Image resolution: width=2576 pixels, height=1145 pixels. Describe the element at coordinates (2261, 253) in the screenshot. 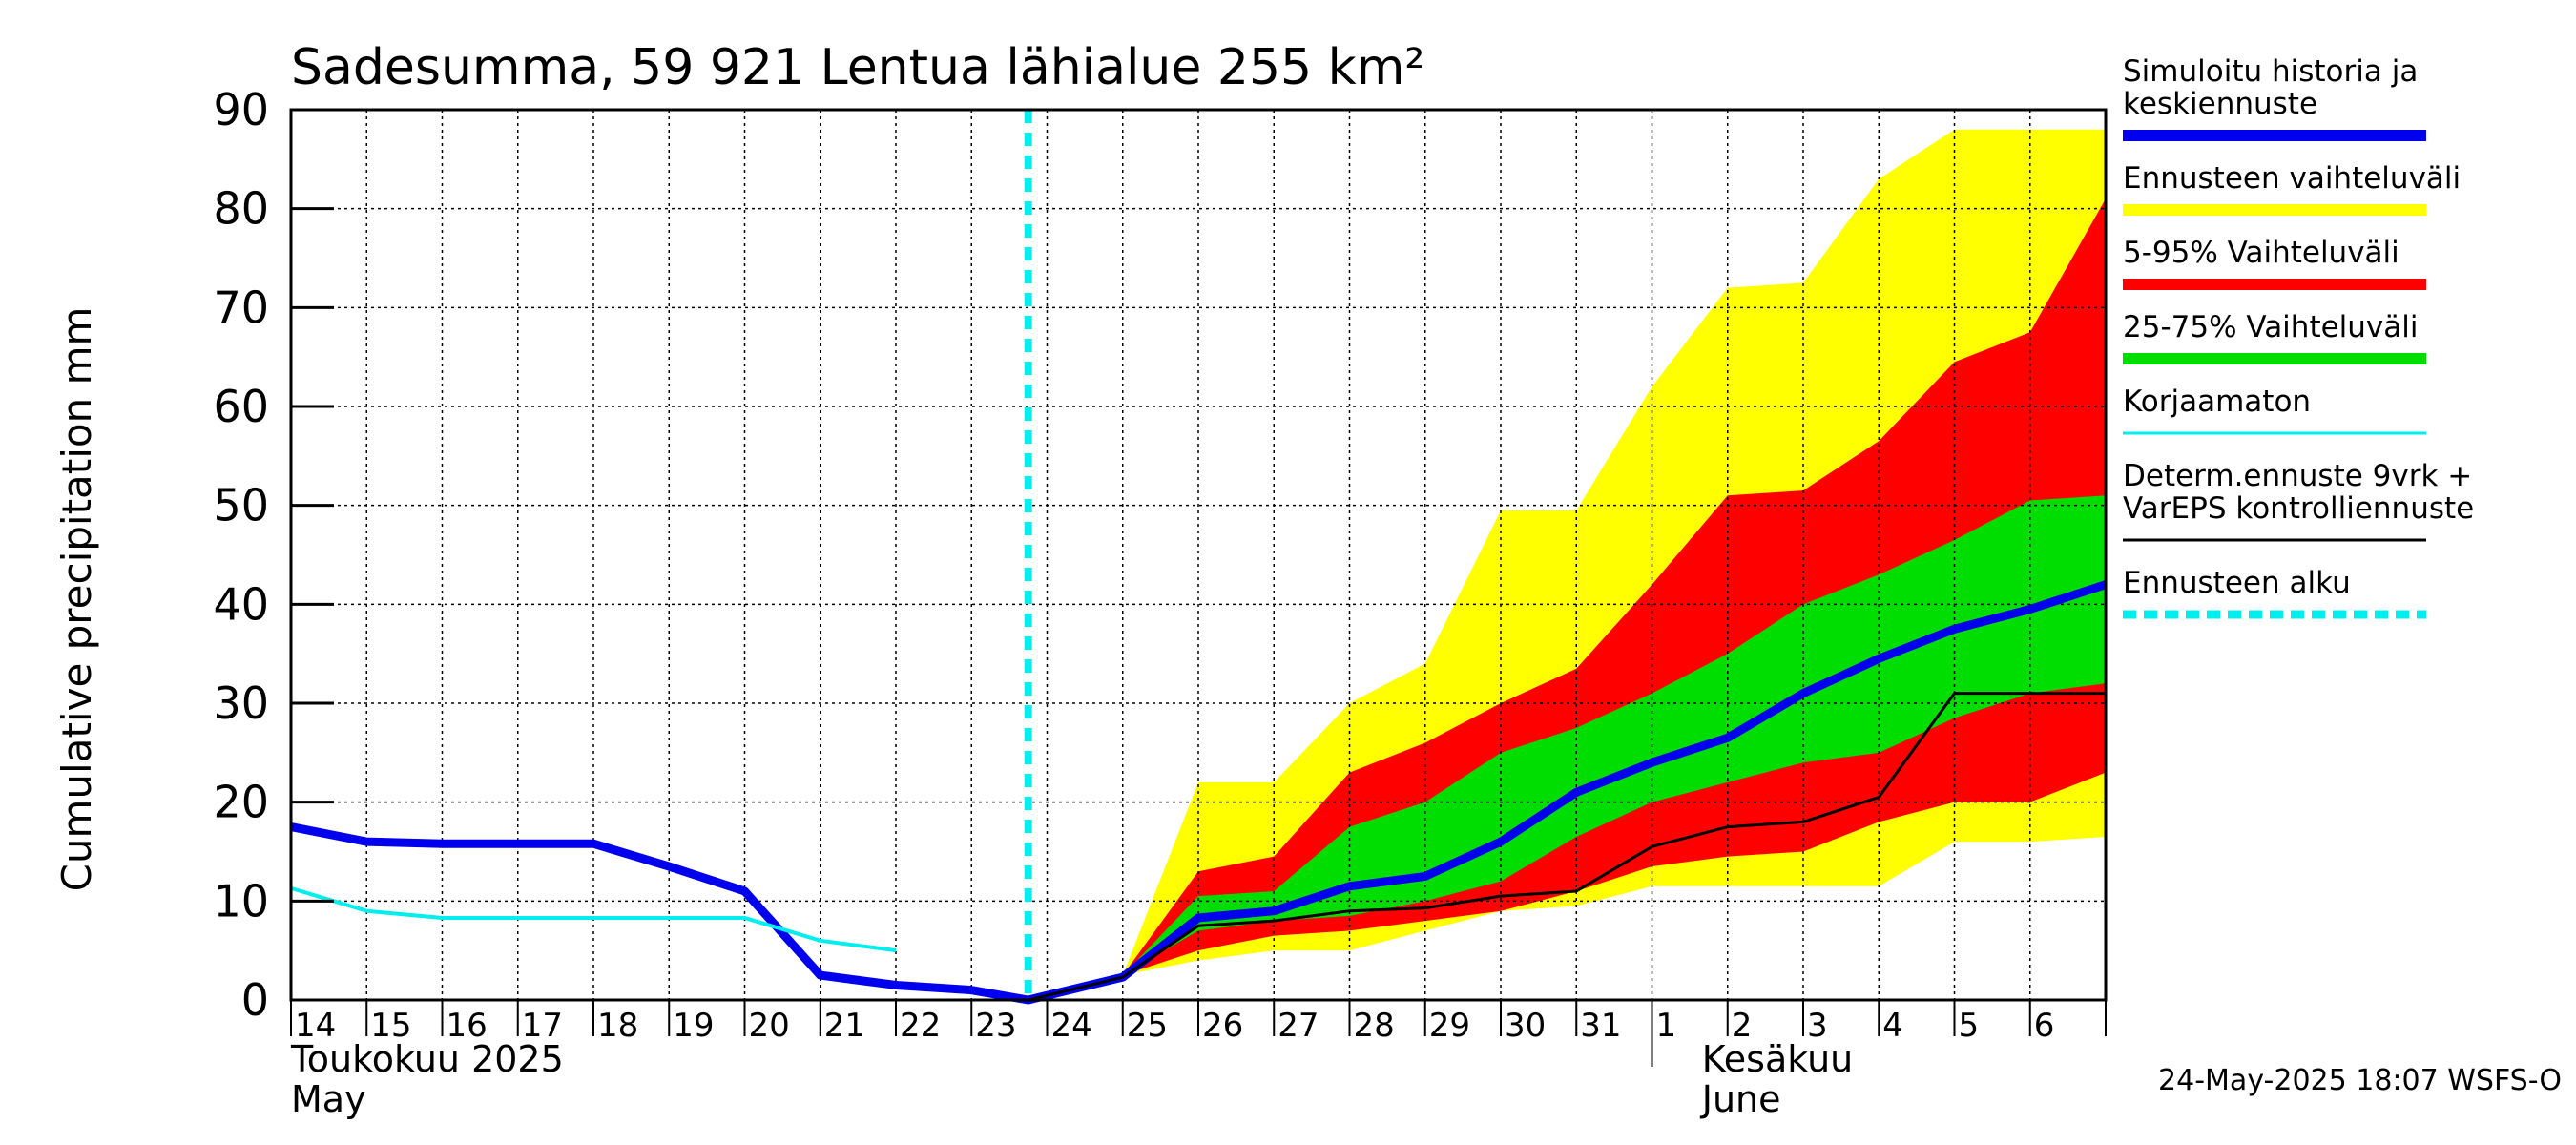

I see `legend-label-2: 5-95% Vaihteluväli` at that location.